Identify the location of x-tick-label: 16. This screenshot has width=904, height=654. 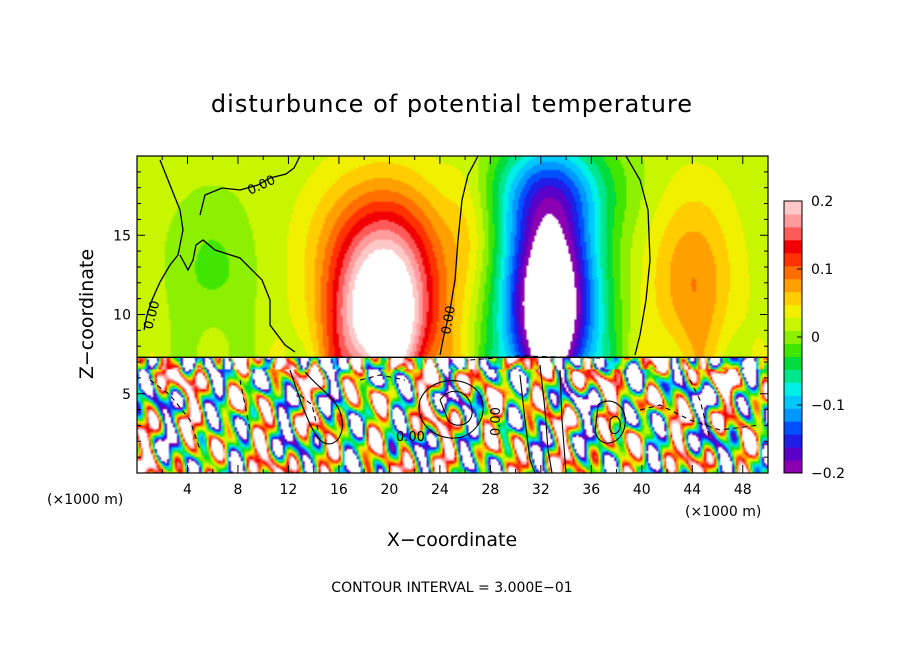
(339, 490).